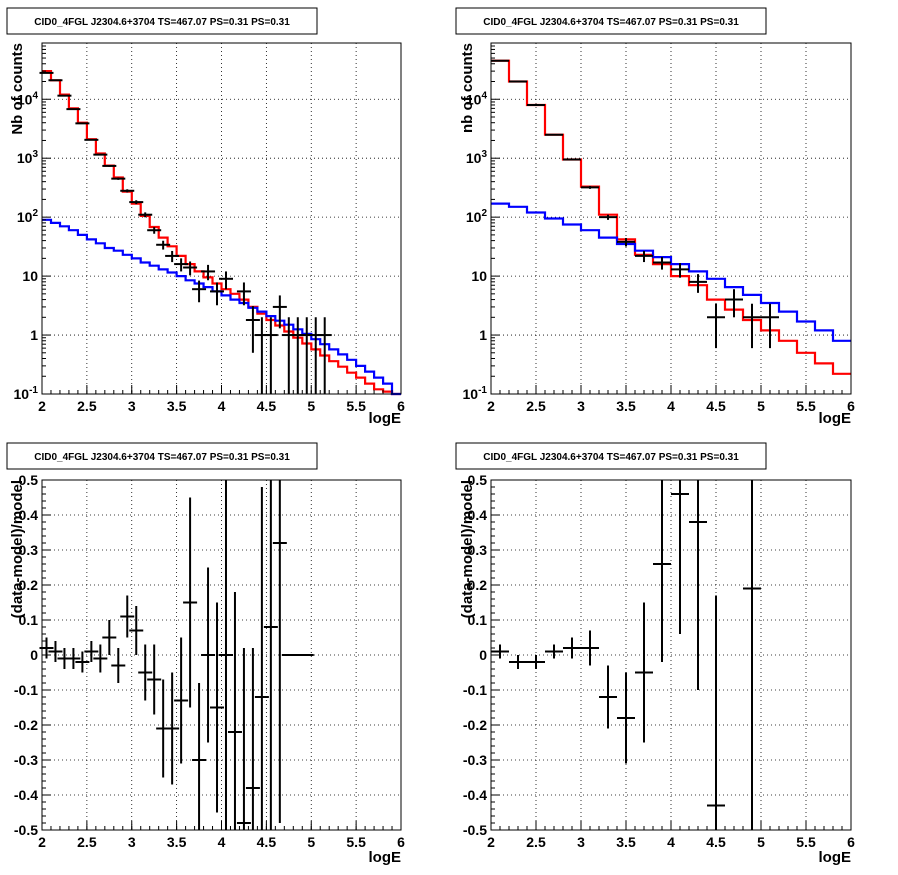  I want to click on y-tick-label: 0.5, so click(478, 480).